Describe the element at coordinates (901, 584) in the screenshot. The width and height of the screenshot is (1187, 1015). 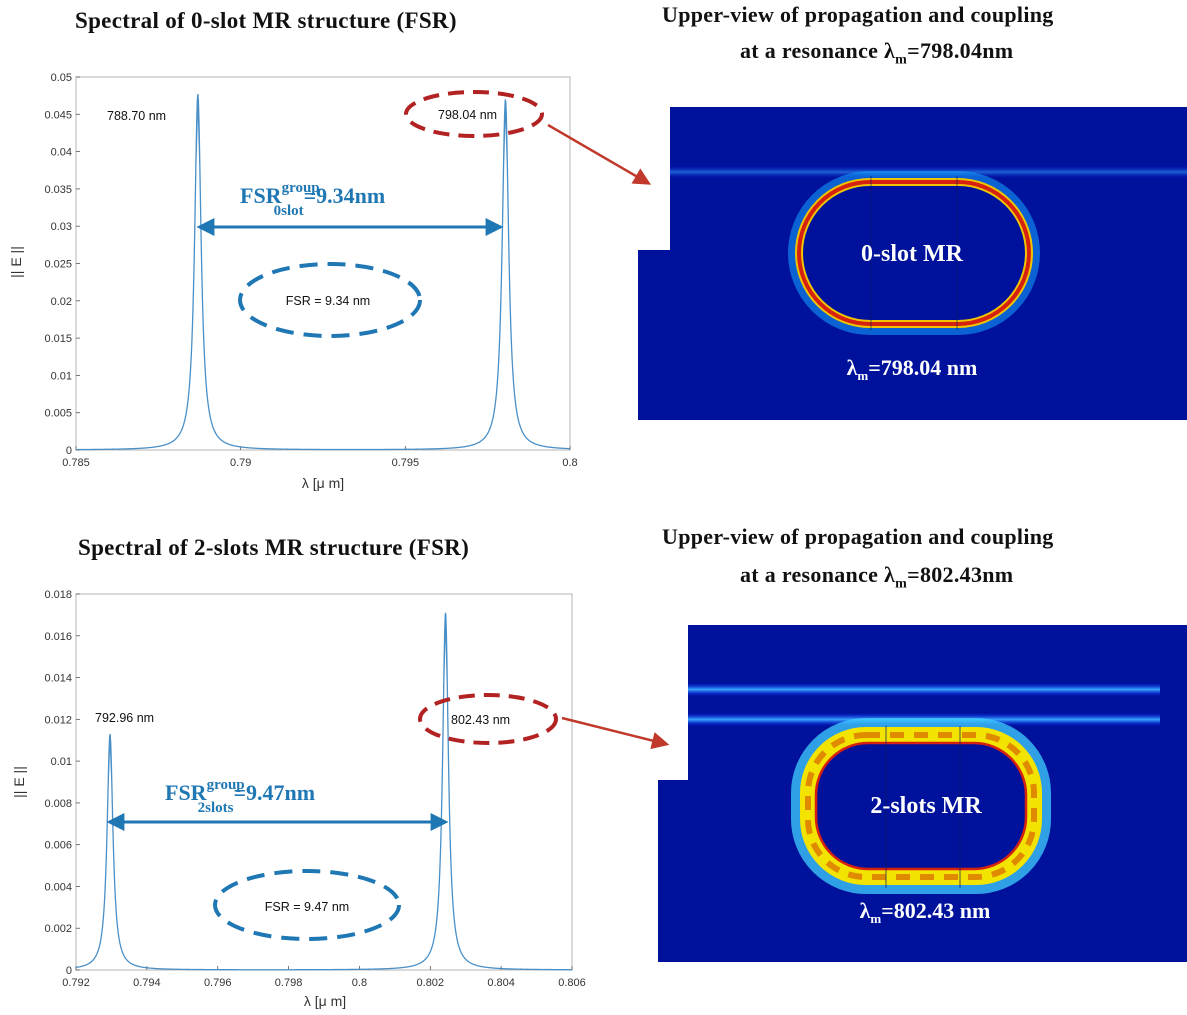
I see `field-title-bottom-sub: m` at that location.